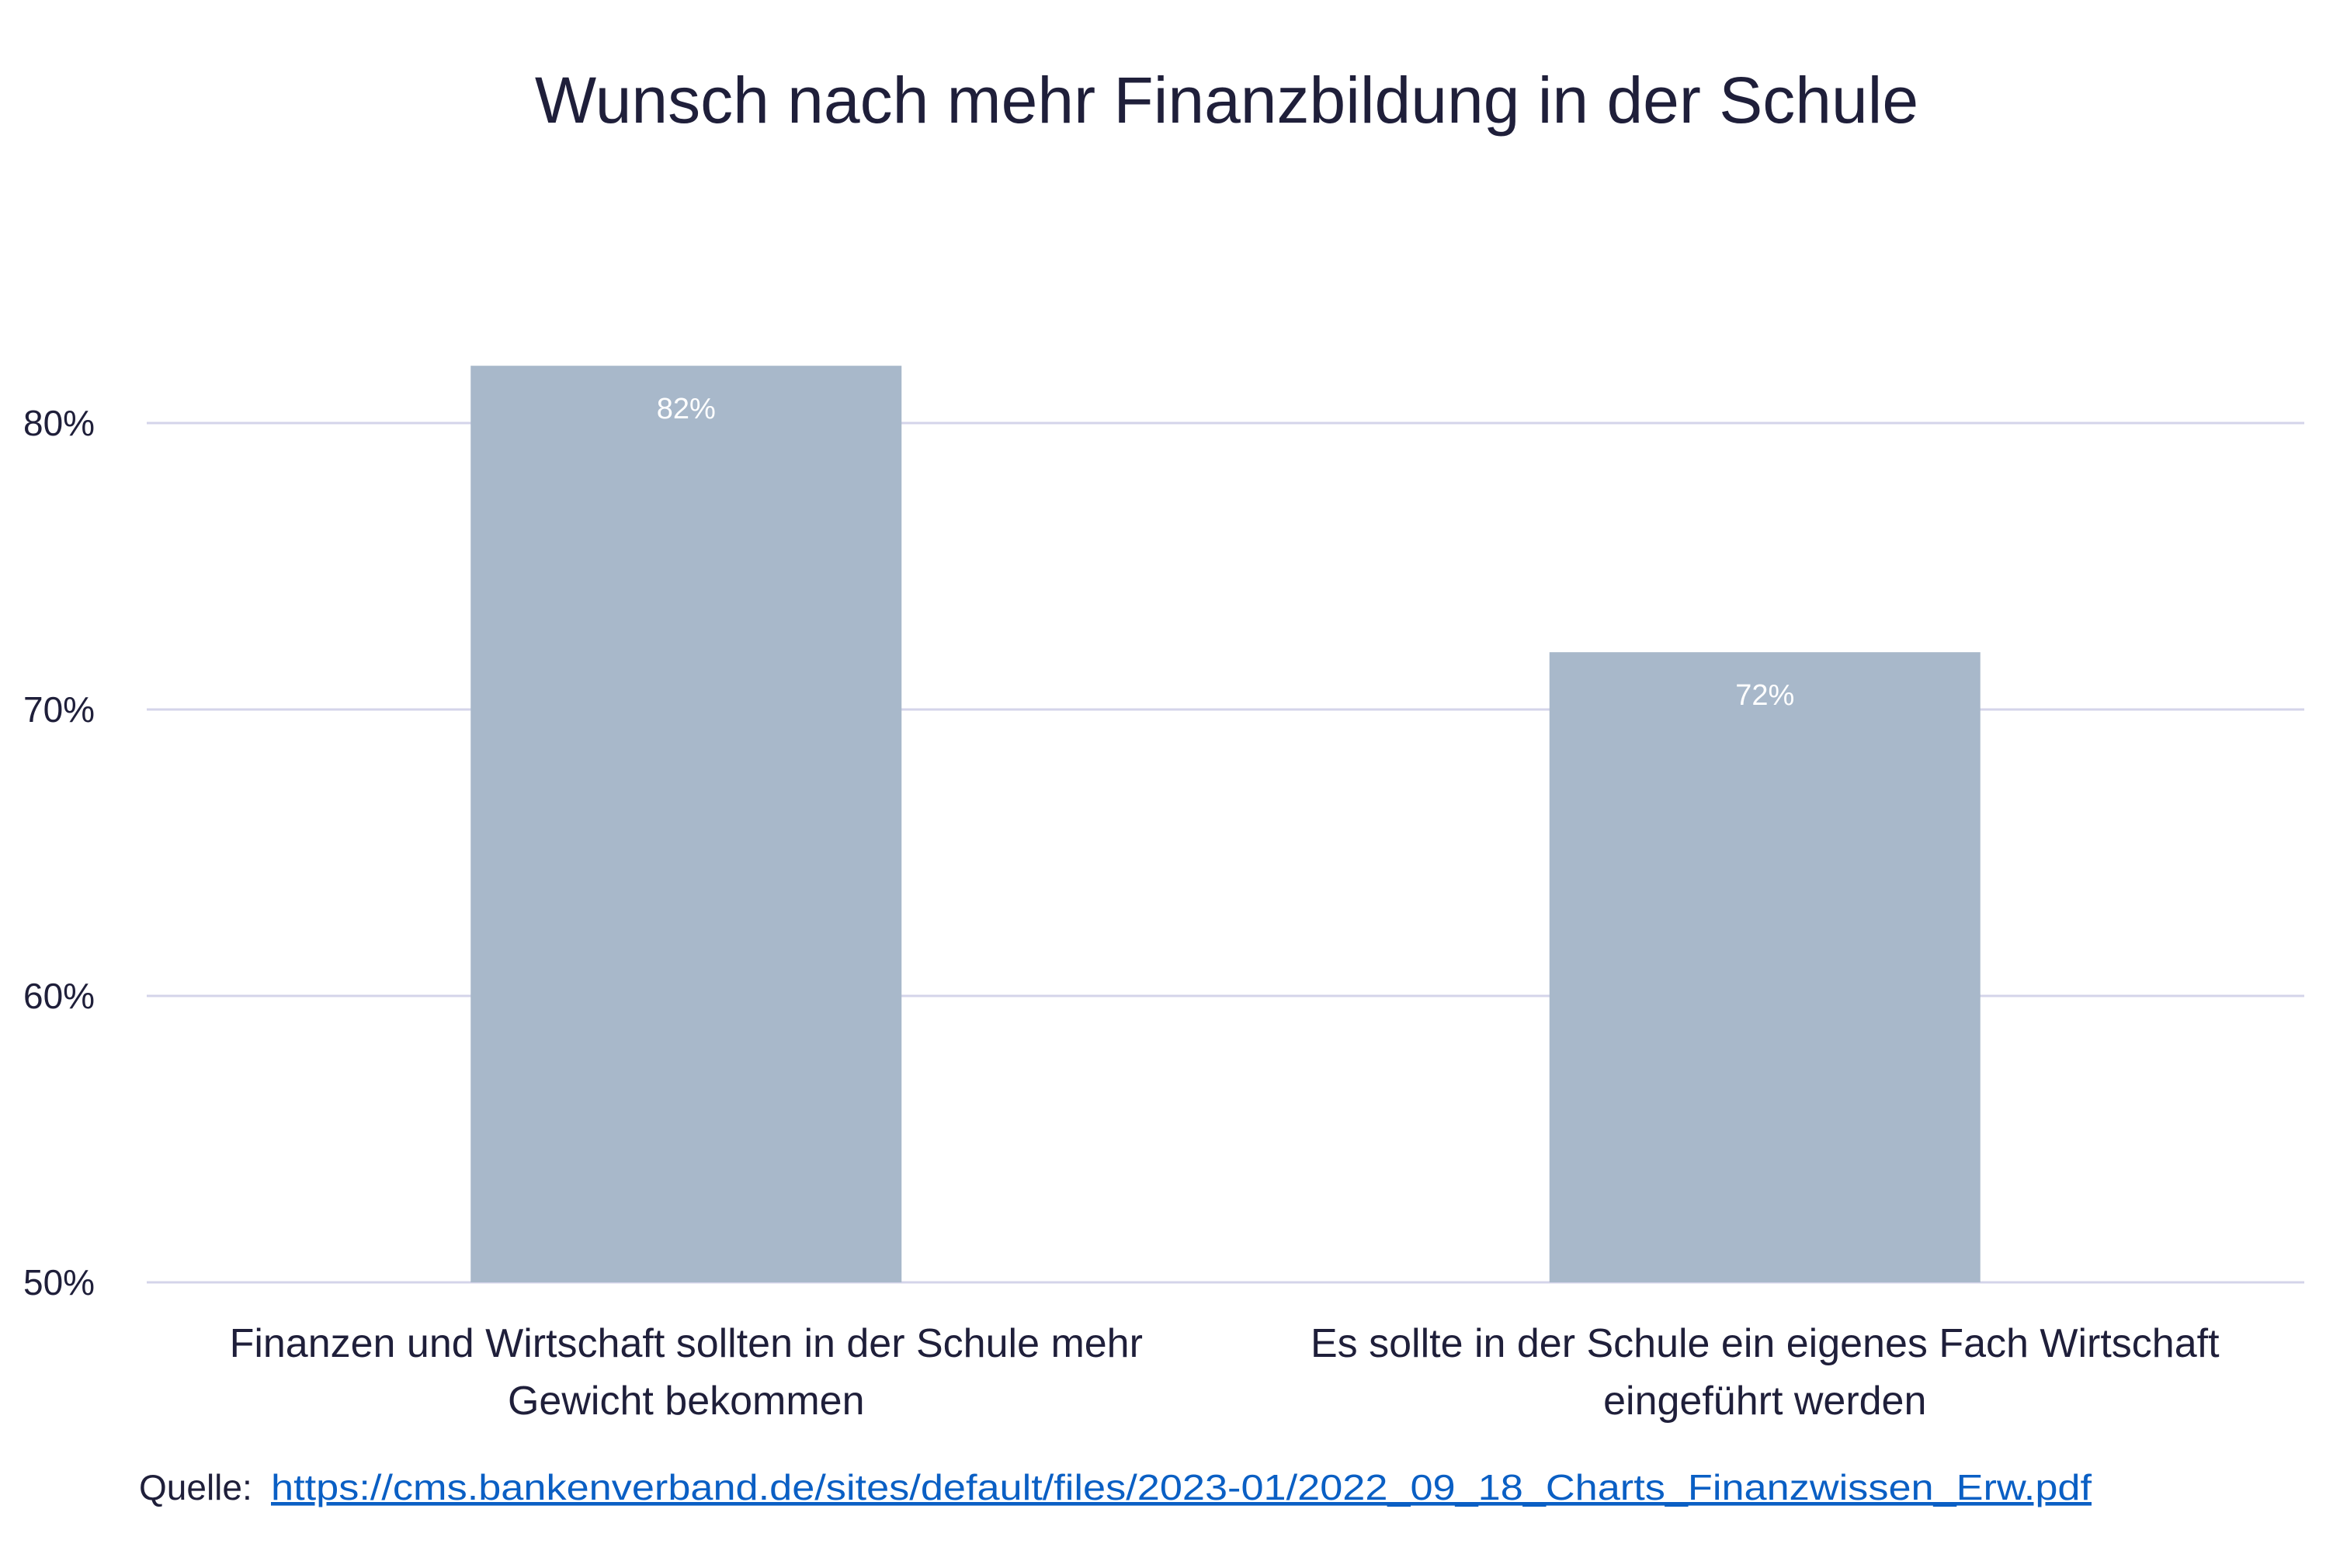 Image resolution: width=2333 pixels, height=1568 pixels. What do you see at coordinates (686, 409) in the screenshot?
I see `data-label: 82%` at bounding box center [686, 409].